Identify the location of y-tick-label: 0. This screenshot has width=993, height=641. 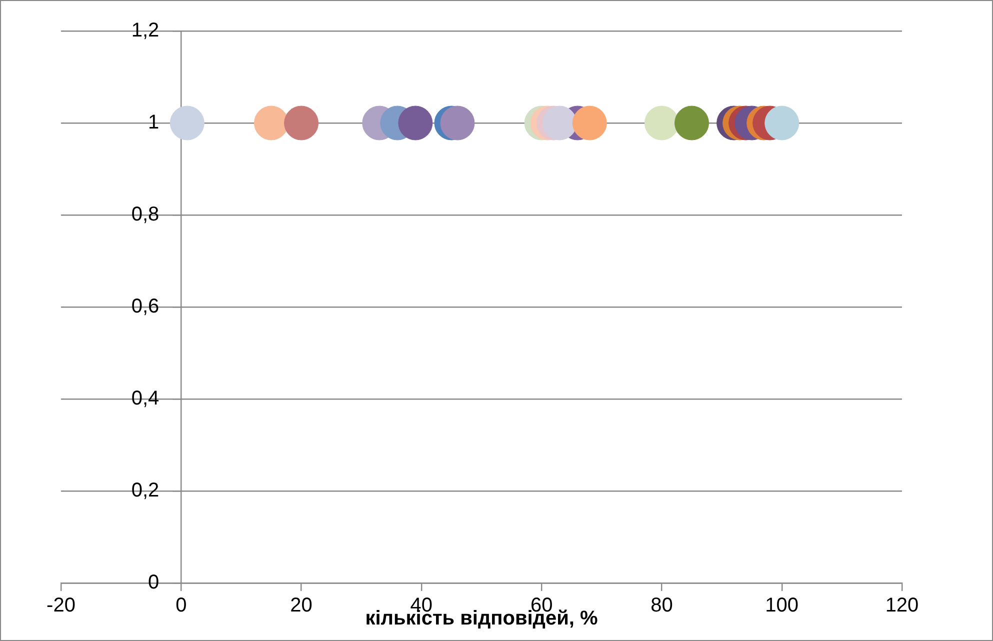
(154, 583).